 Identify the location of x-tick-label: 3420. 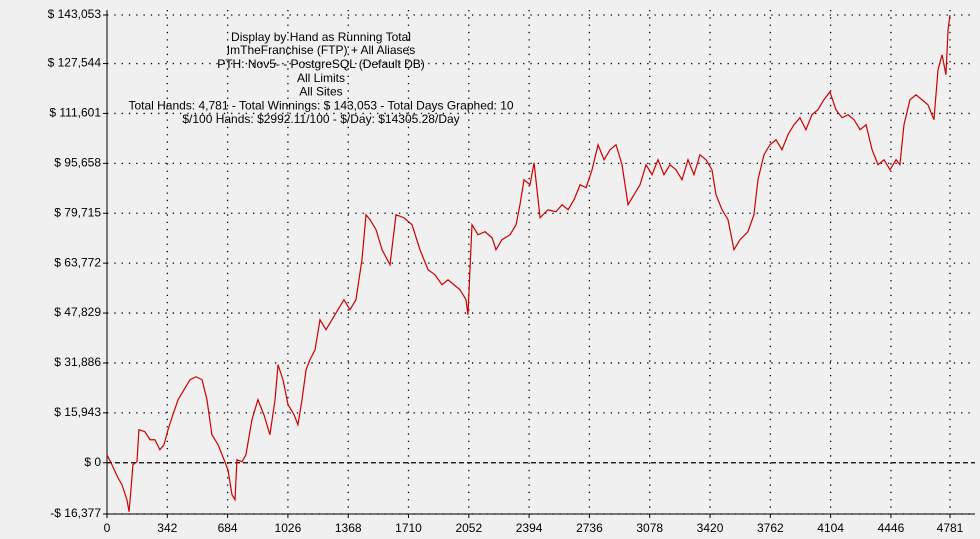
(710, 528).